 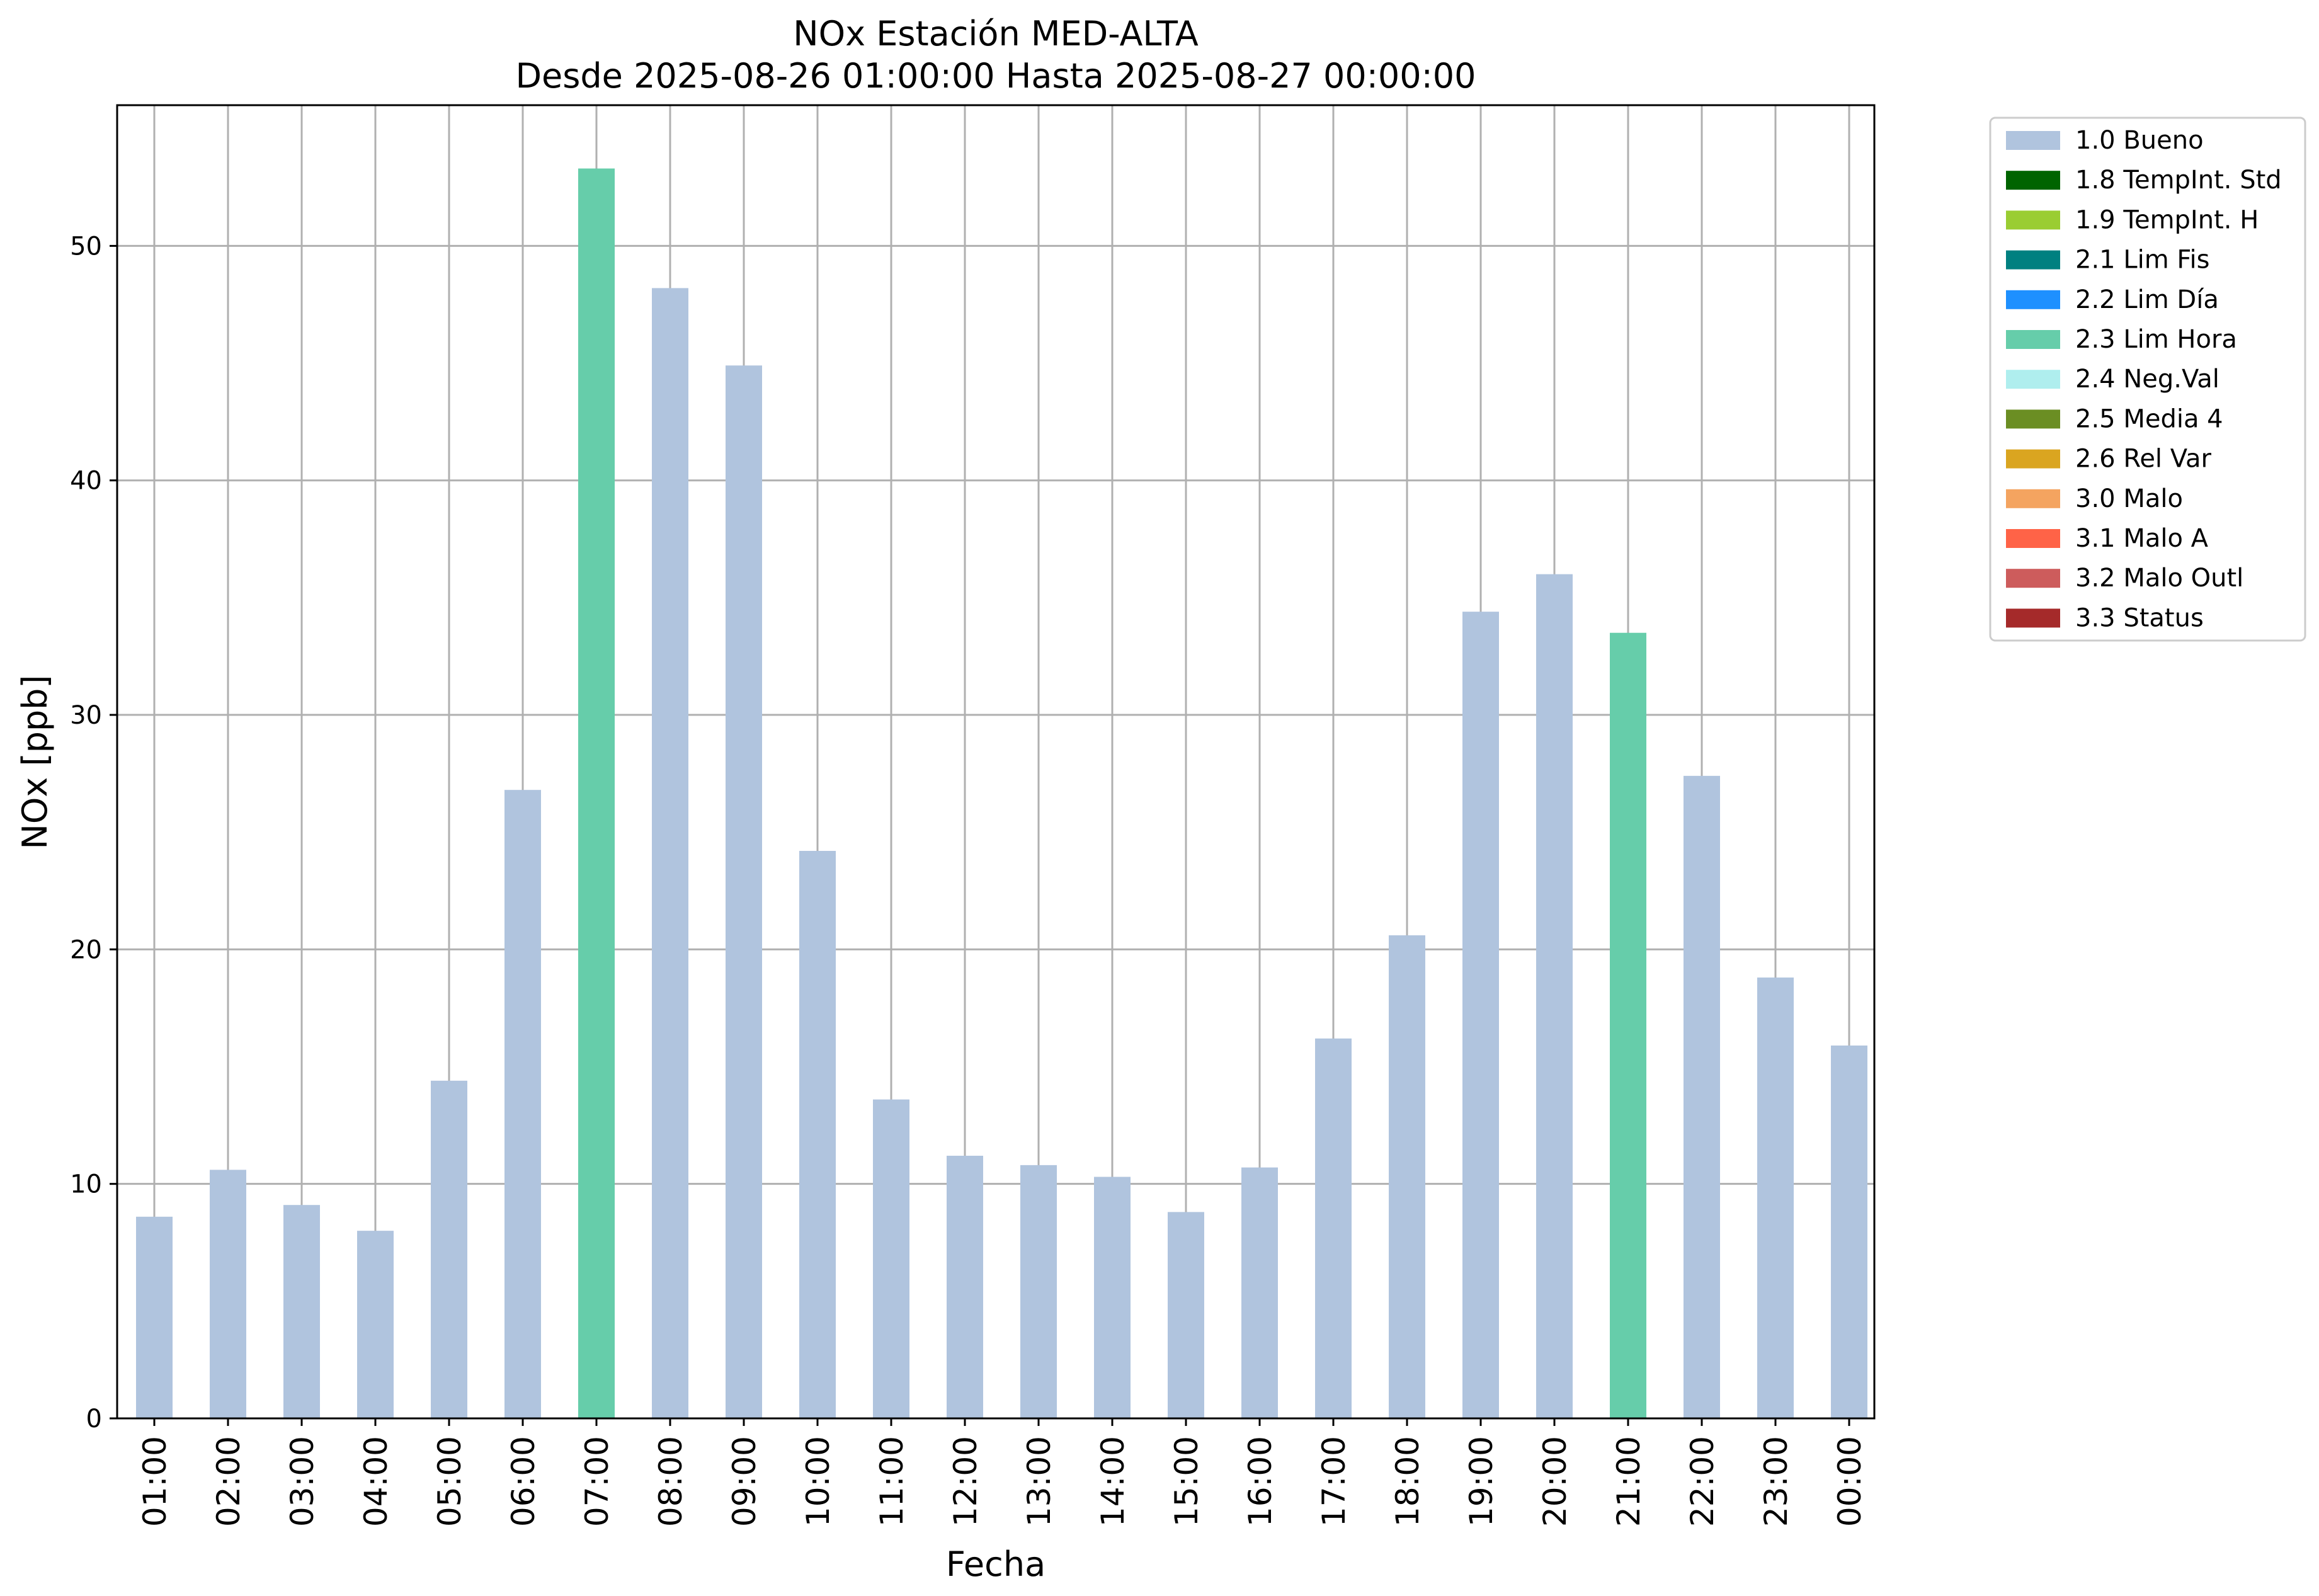 I want to click on y-axis-ticks: 0 10 20 30 40 50, so click(x=93, y=833).